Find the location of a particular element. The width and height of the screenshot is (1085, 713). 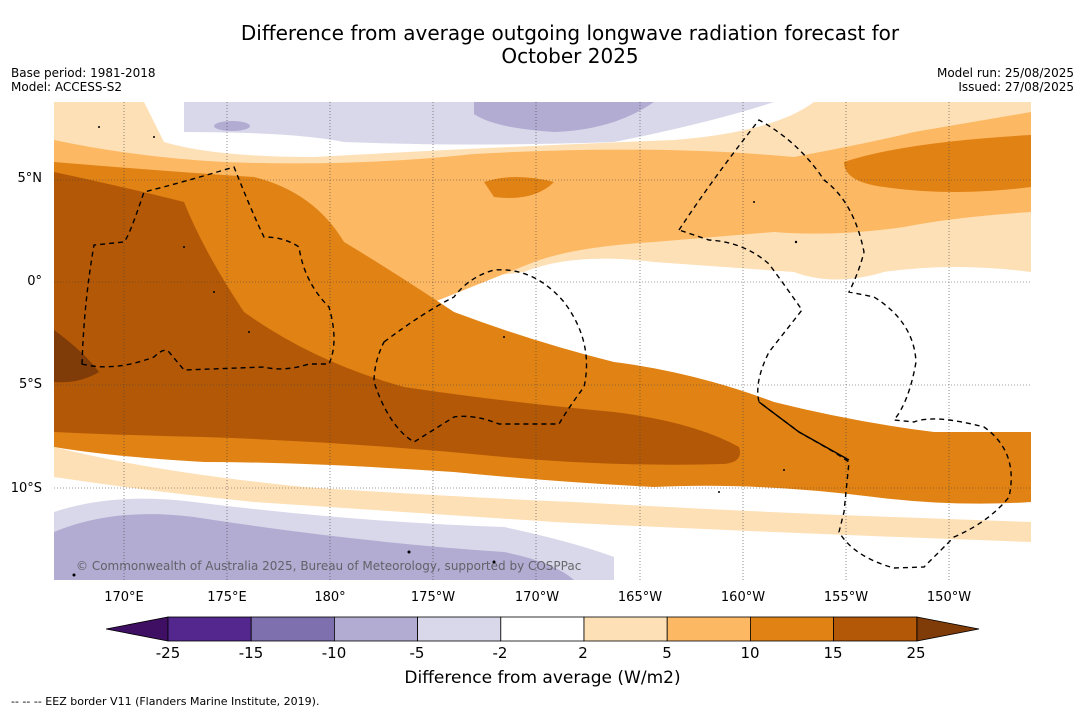

colorbar-tick: 5 is located at coordinates (667, 653).